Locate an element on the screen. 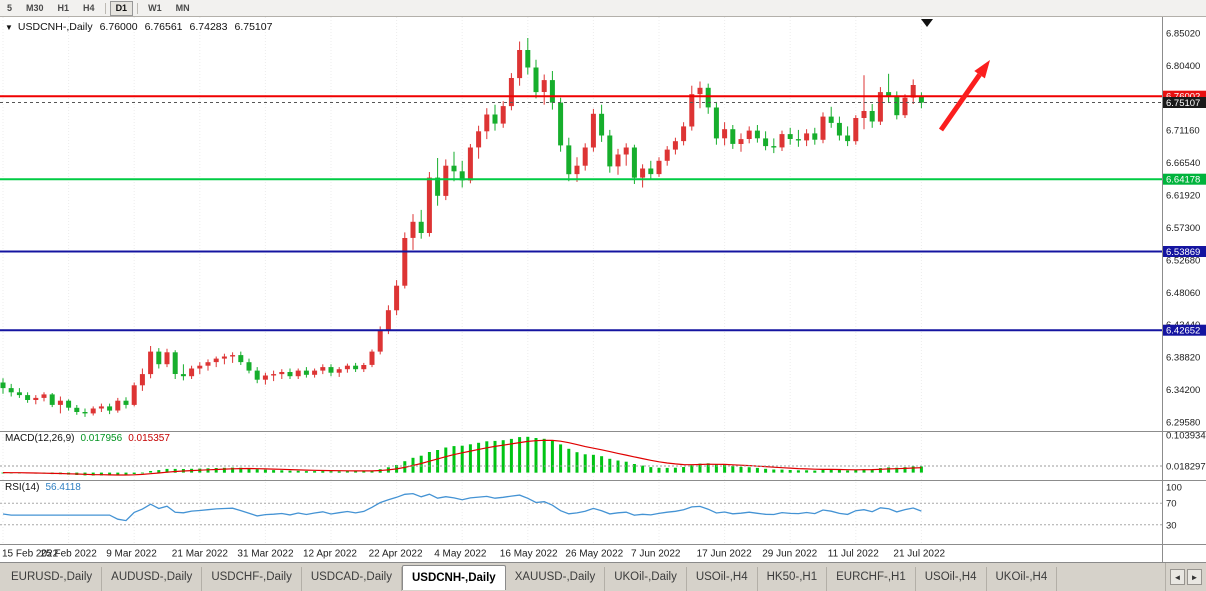 The width and height of the screenshot is (1206, 591). macd-indicator-label: MACD(12,26,9) 0.017956 0.015357 is located at coordinates (87, 438).